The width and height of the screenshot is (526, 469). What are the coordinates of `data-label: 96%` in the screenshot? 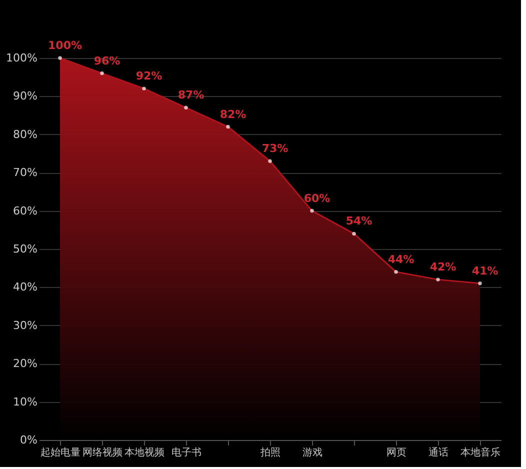 It's located at (107, 61).